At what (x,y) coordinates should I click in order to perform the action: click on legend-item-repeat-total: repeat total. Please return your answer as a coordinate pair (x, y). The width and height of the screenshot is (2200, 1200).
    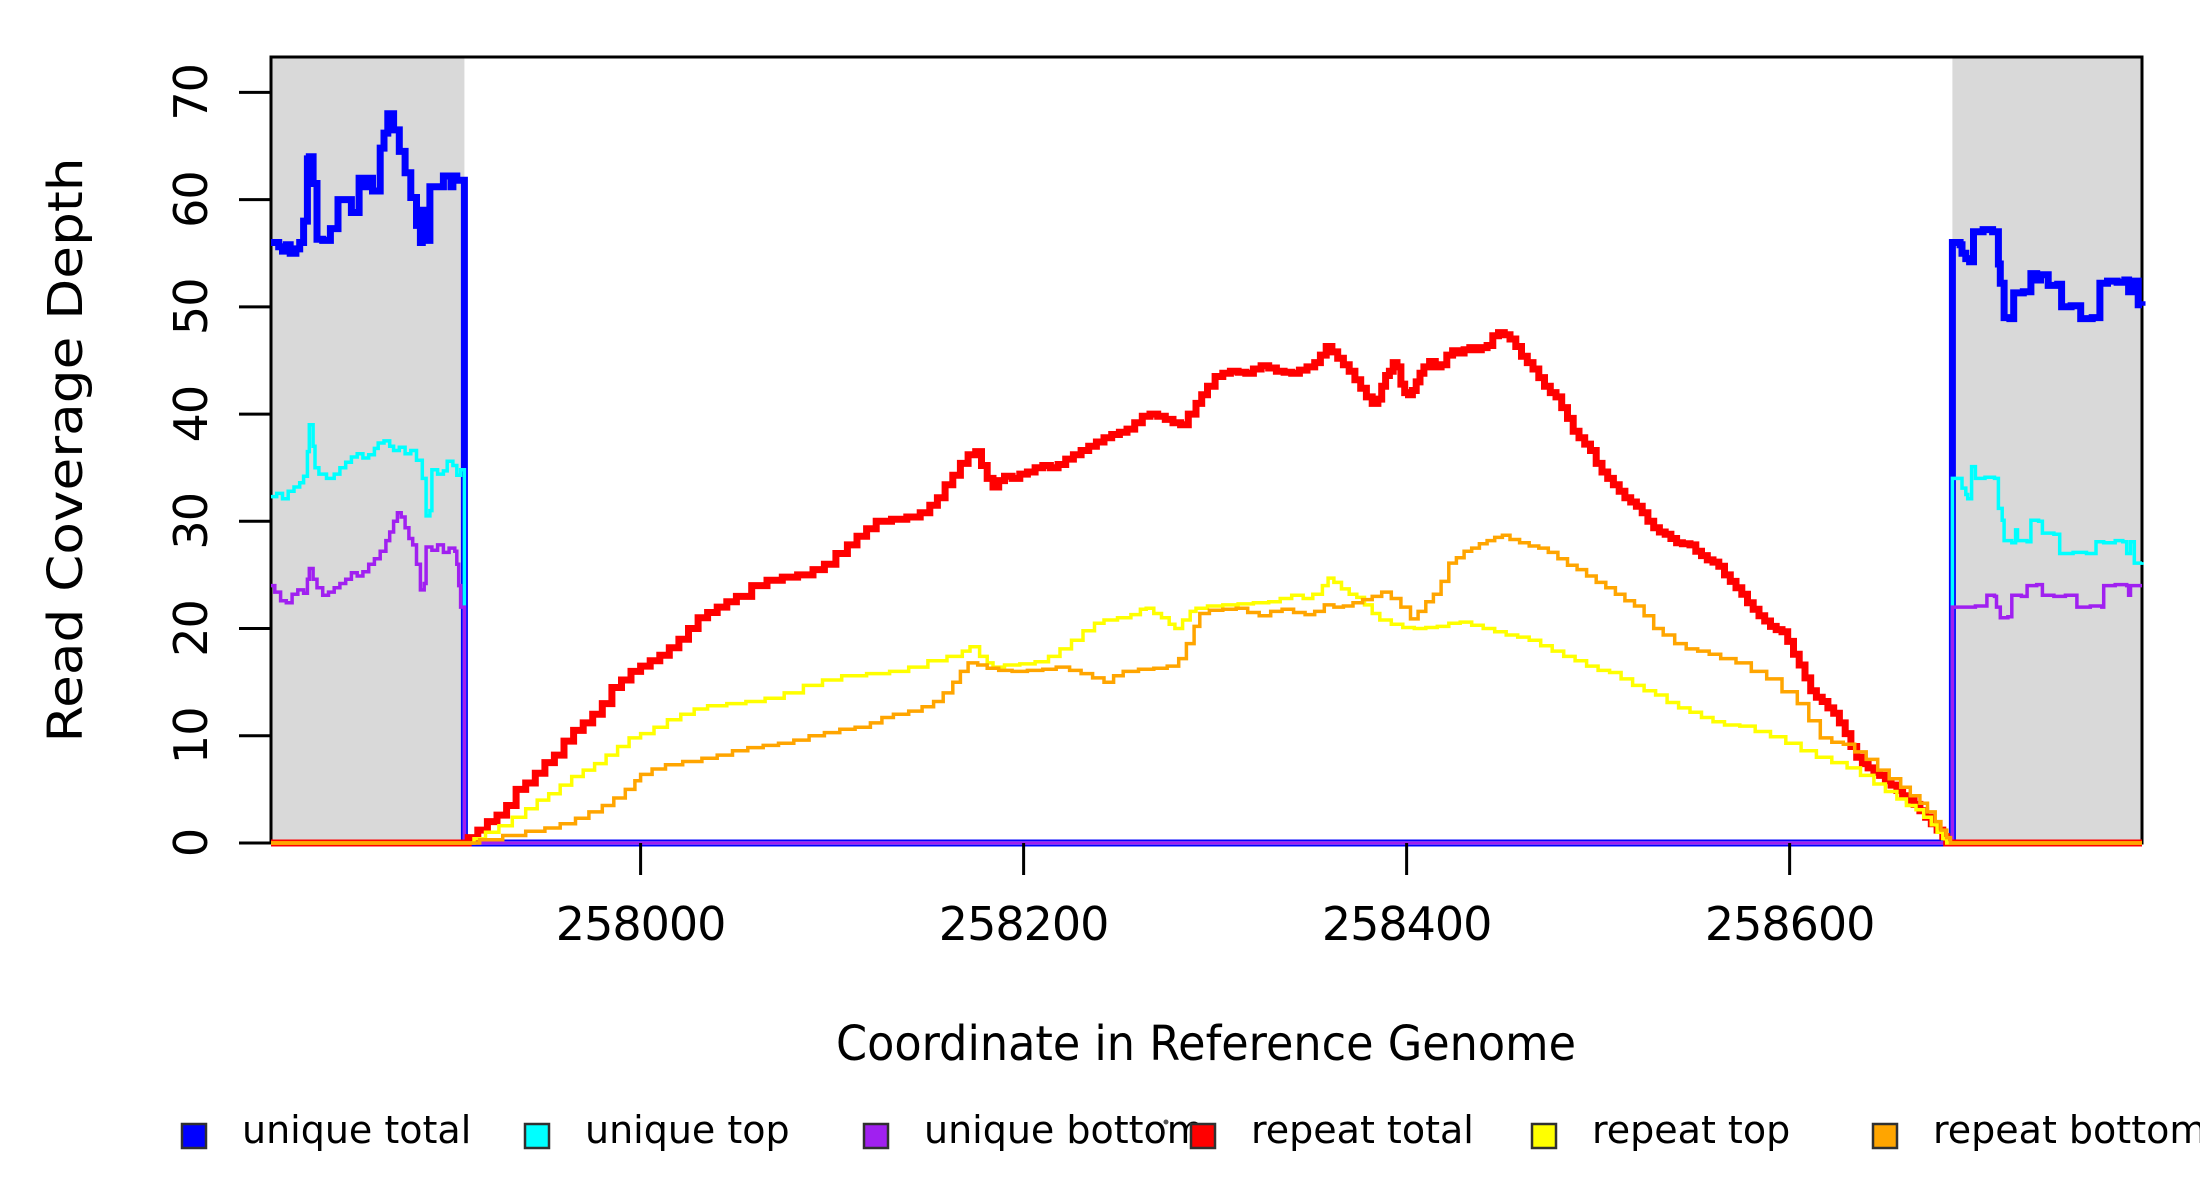
    Looking at the image, I should click on (1331, 1130).